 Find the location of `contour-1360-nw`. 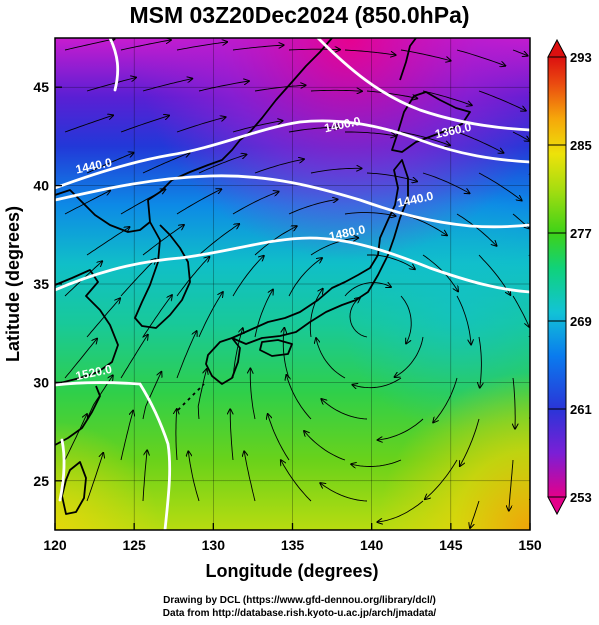

contour-1360-nw is located at coordinates (114, 65).